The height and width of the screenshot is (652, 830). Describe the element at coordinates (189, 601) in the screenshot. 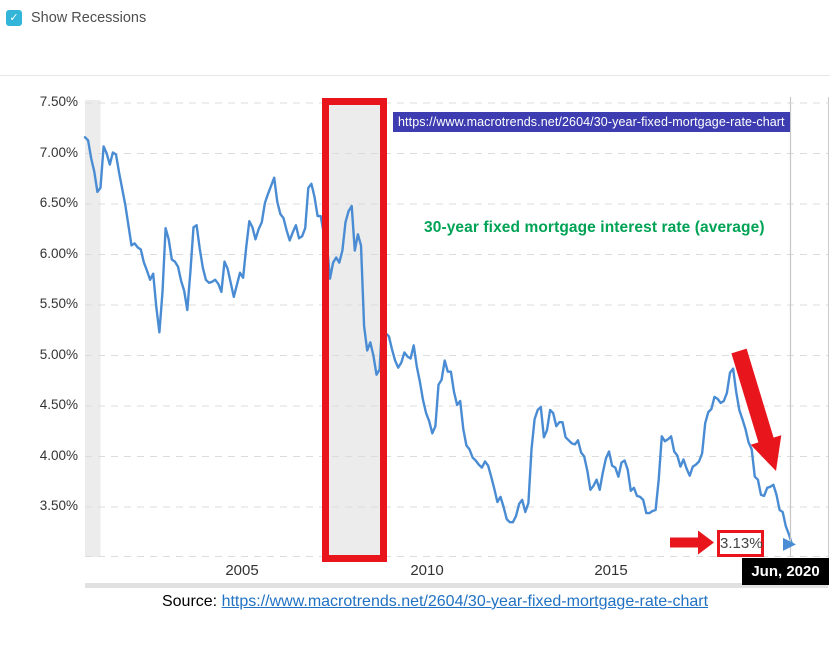

I see `source-prefix: Source:` at that location.